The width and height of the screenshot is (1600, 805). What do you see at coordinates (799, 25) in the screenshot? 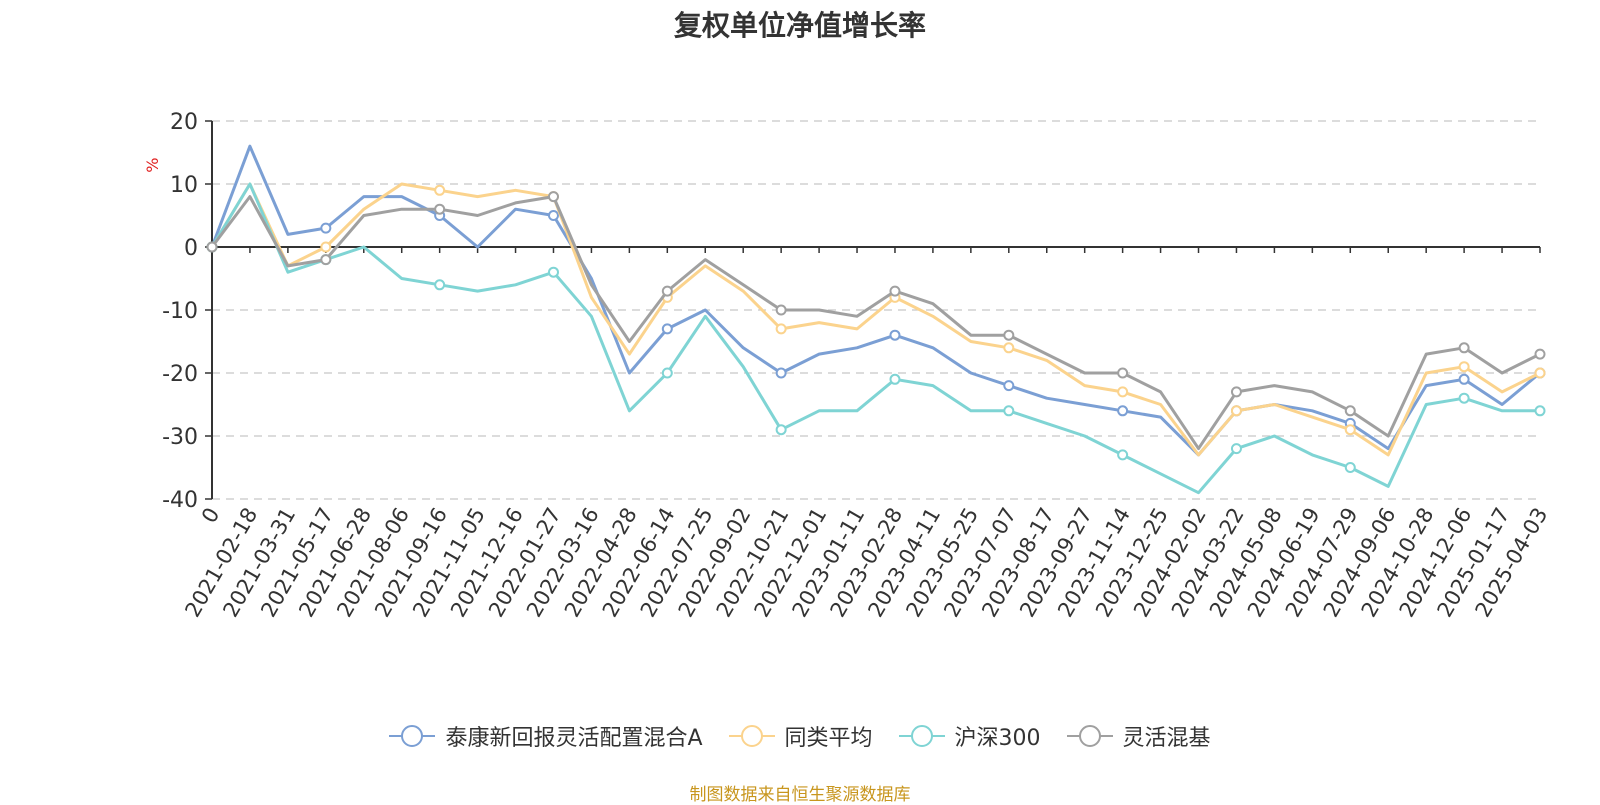
I see `chart-title: 复权单位净值增长率` at bounding box center [799, 25].